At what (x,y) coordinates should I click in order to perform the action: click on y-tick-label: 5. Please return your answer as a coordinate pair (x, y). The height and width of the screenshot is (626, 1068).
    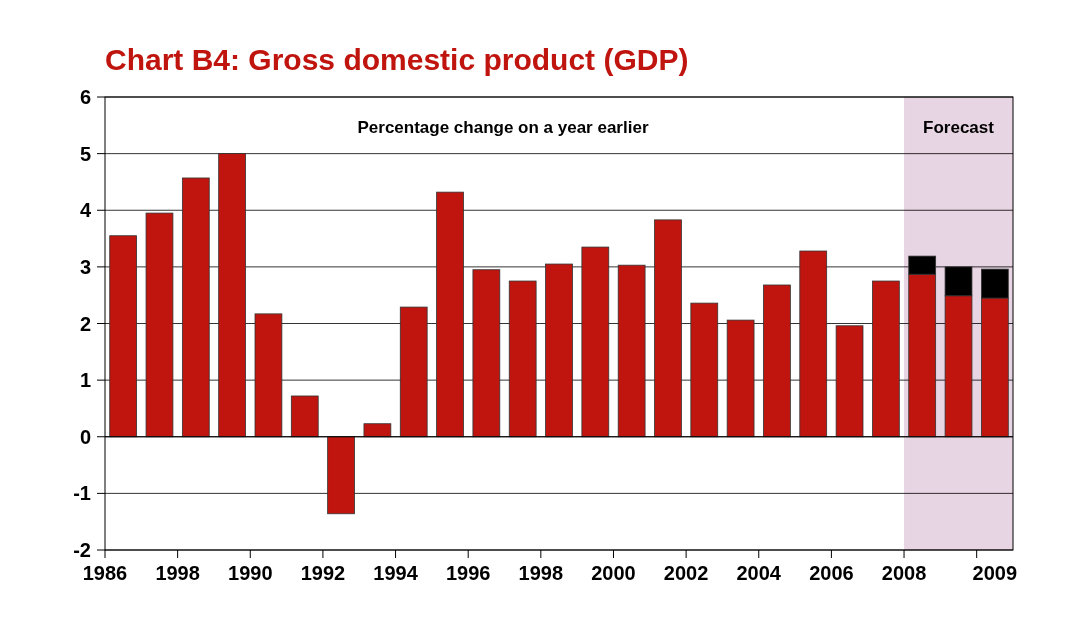
    Looking at the image, I should click on (85, 153).